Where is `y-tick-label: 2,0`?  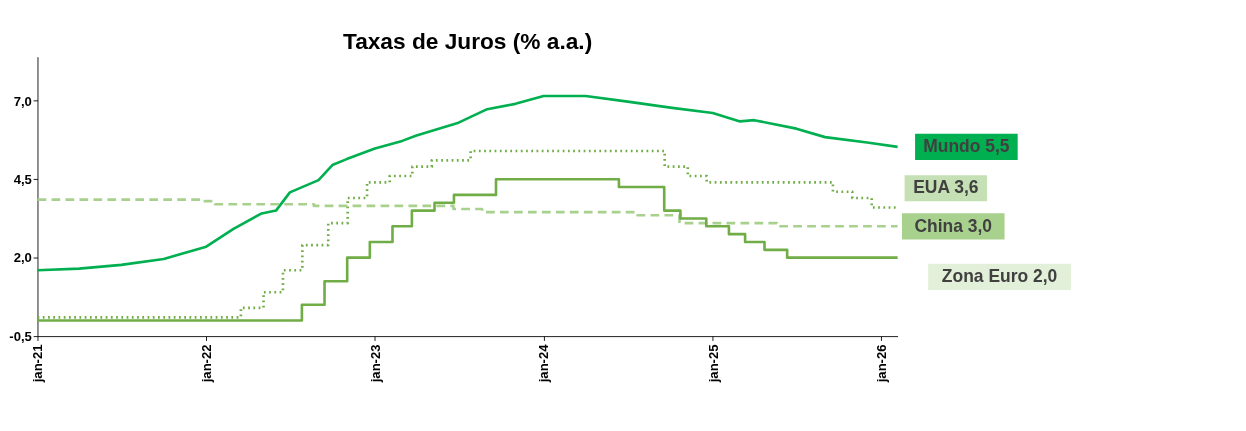 y-tick-label: 2,0 is located at coordinates (22, 258).